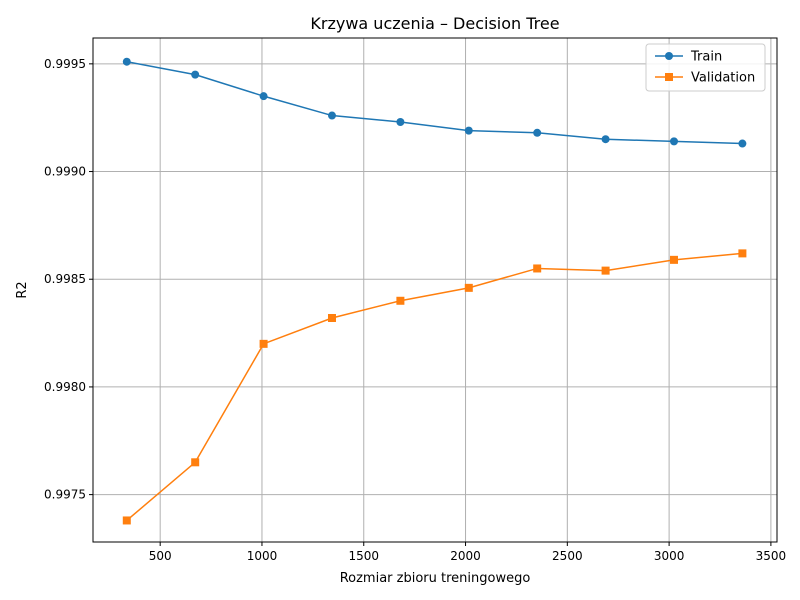 The image size is (800, 600). Describe the element at coordinates (723, 78) in the screenshot. I see `legend-label-validation: Validation` at that location.